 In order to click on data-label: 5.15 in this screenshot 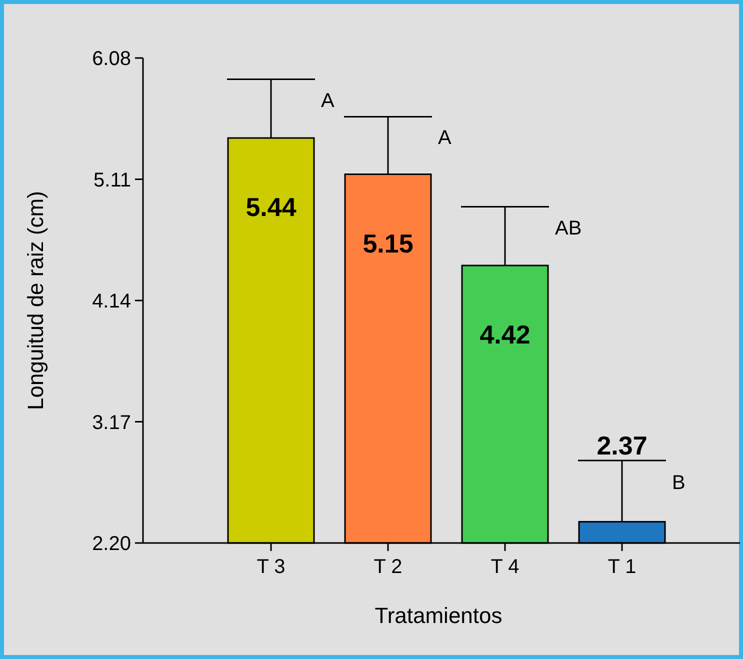, I will do `click(388, 243)`.